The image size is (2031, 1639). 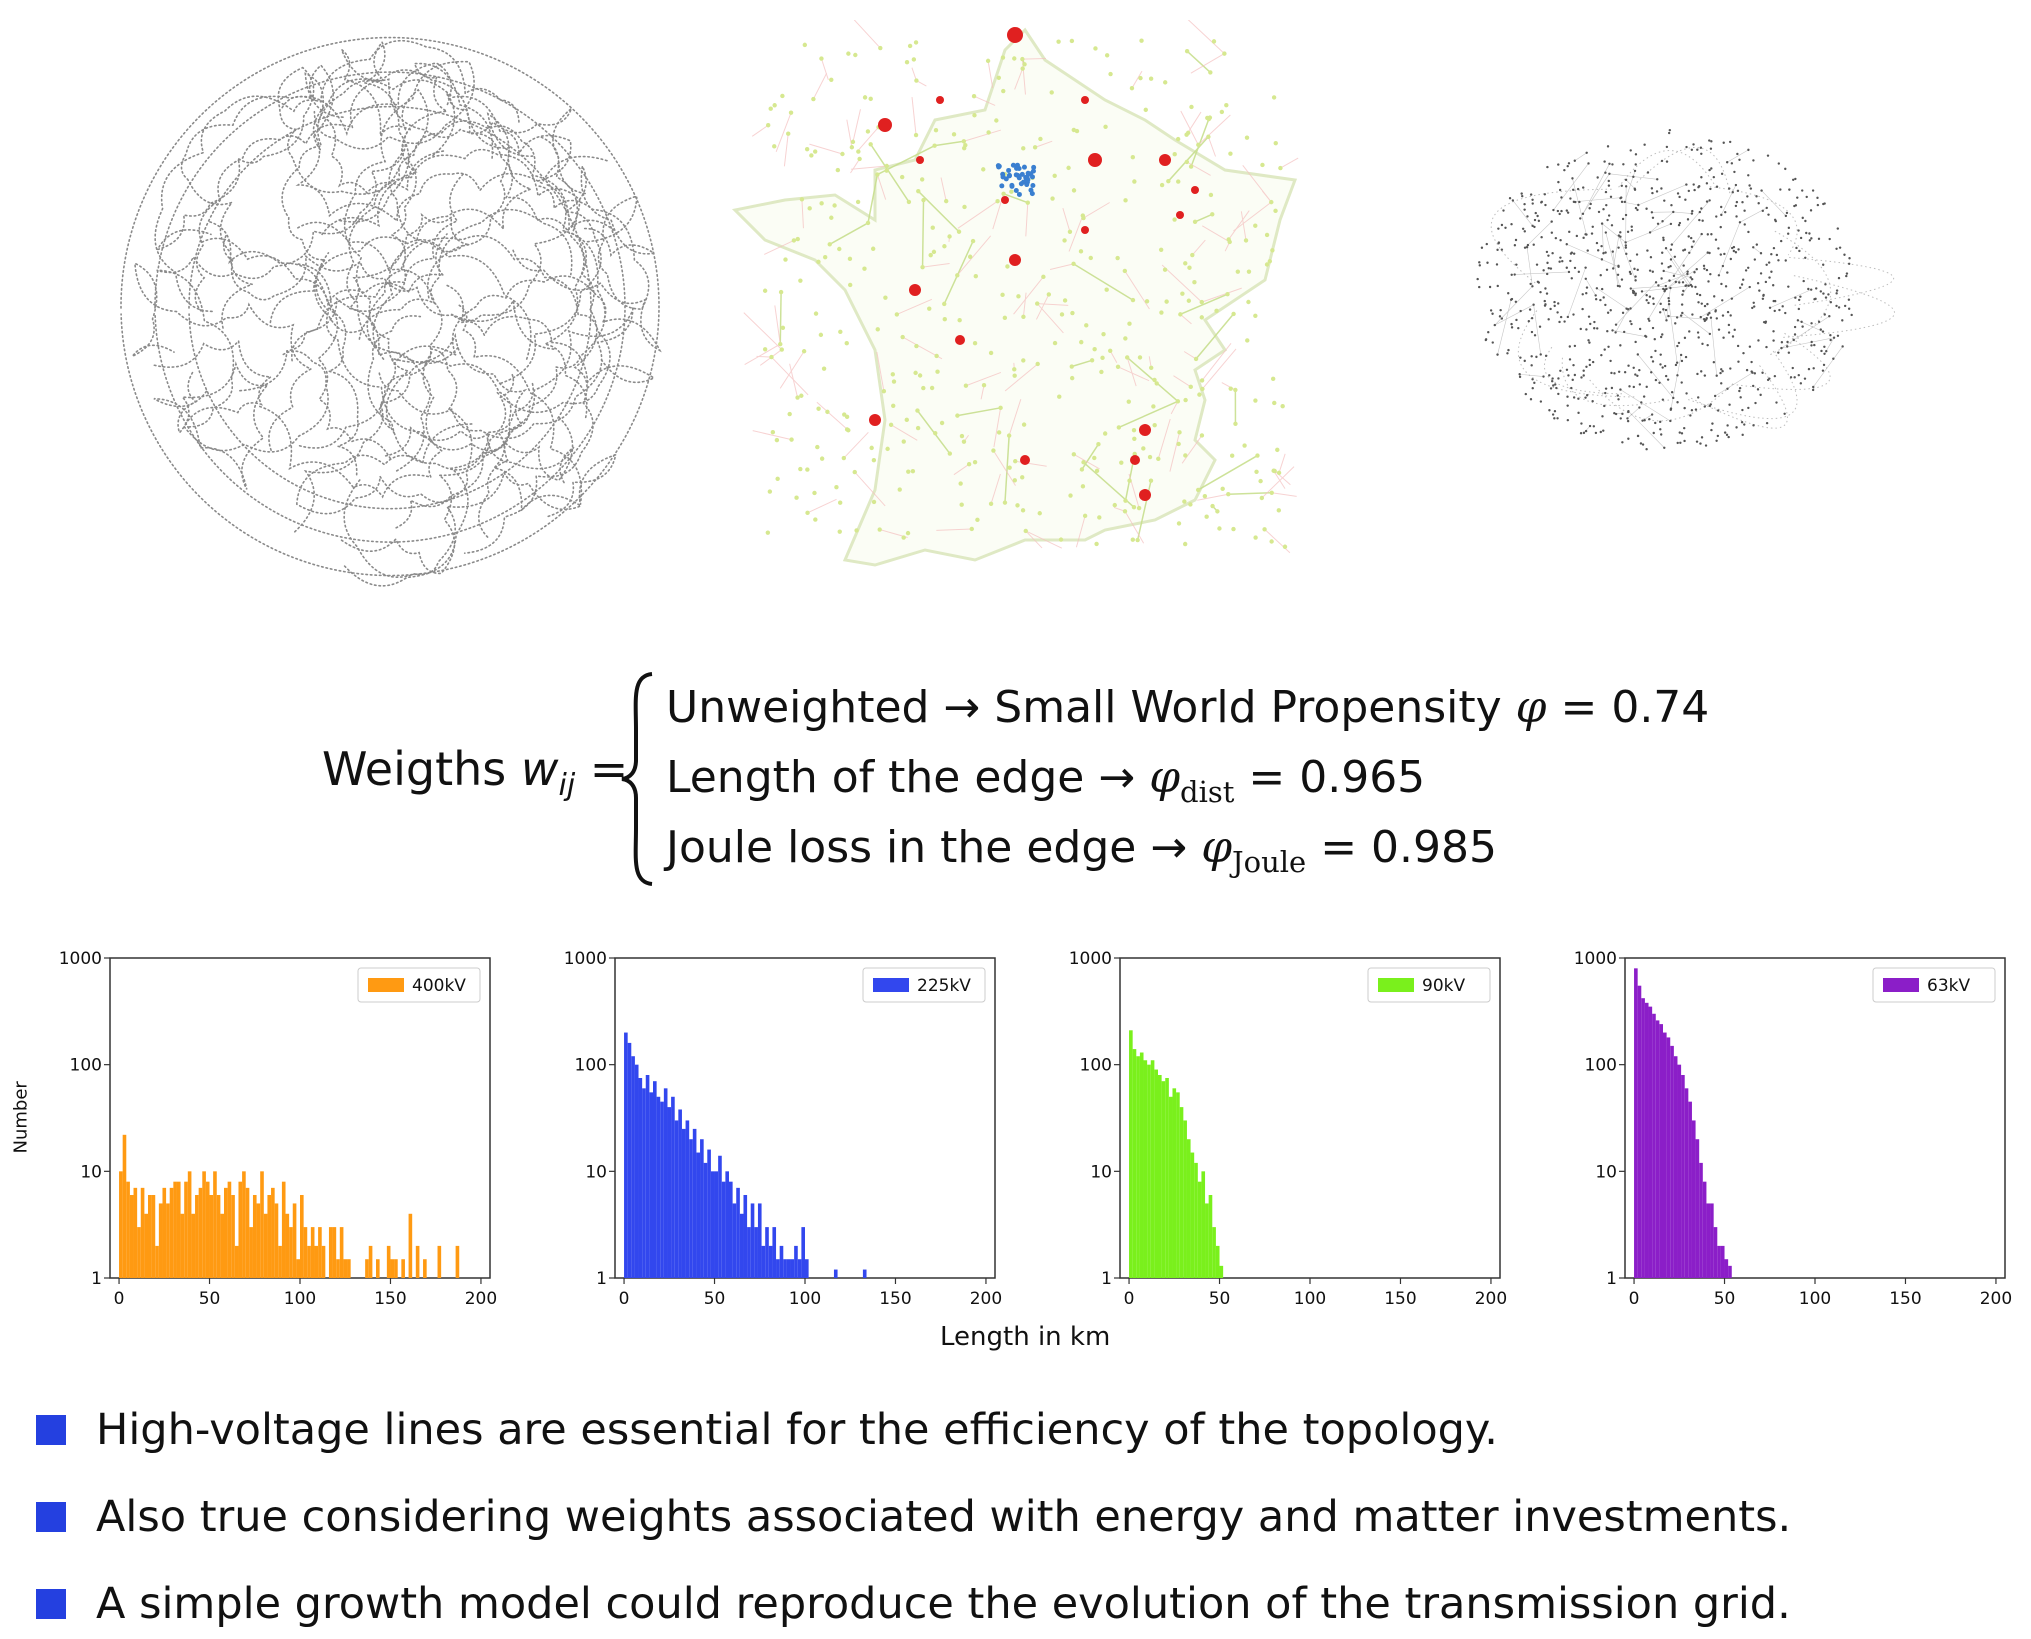 What do you see at coordinates (386, 985) in the screenshot?
I see `legend-swatch` at bounding box center [386, 985].